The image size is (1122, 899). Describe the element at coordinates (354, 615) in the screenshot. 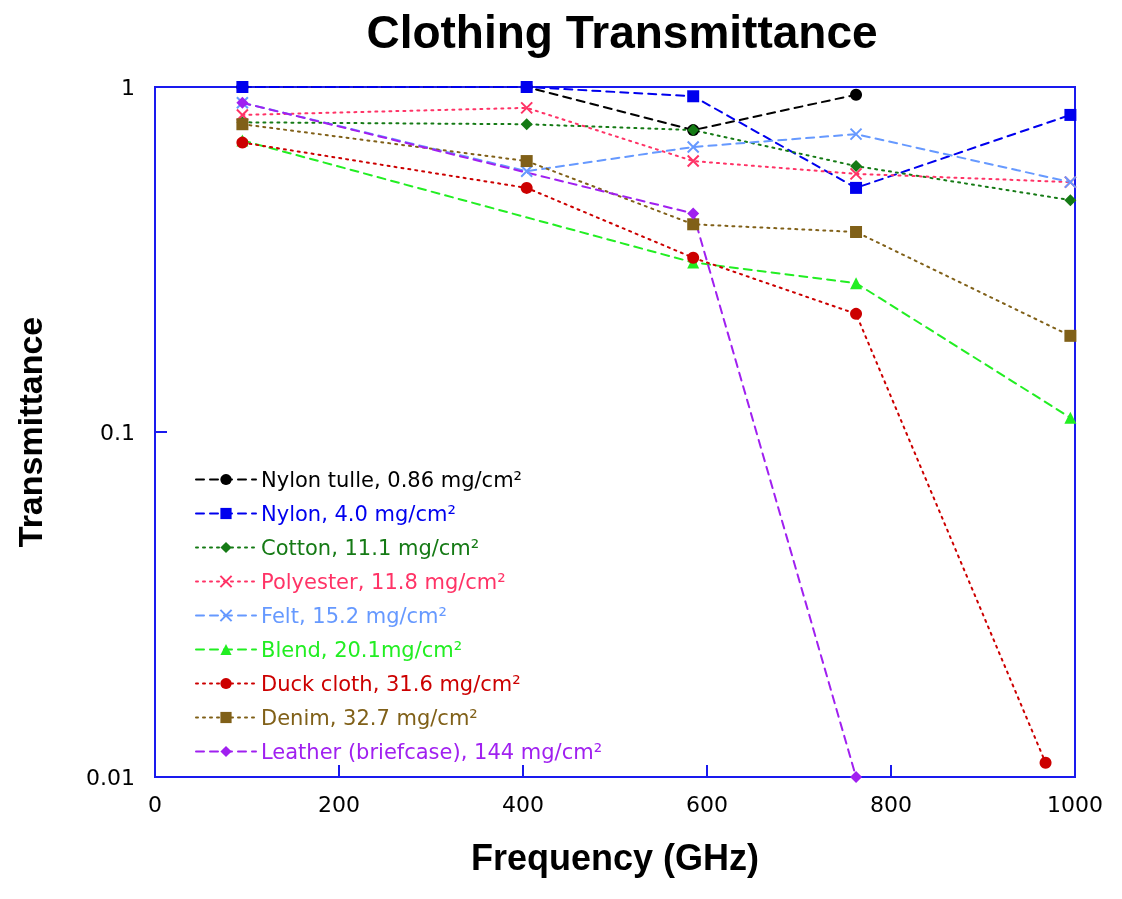

I see `legend-label: Felt, 15.2 mg/cm²` at that location.